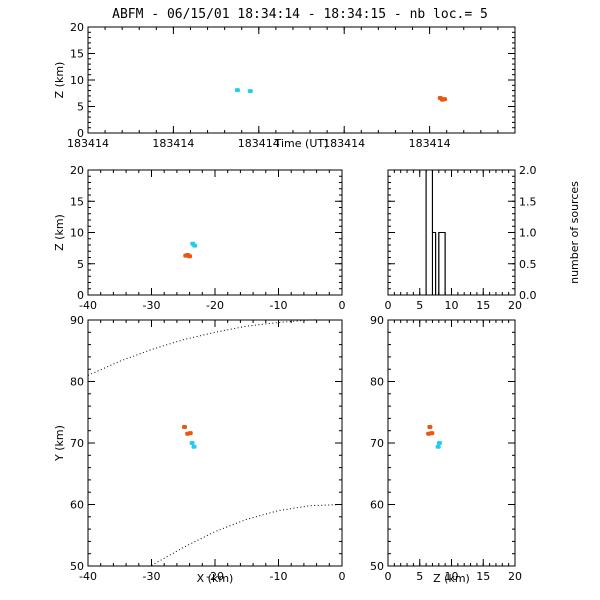 This screenshot has width=600, height=600. Describe the element at coordinates (528, 295) in the screenshot. I see `histogram-ytick-label: 0.0` at that location.